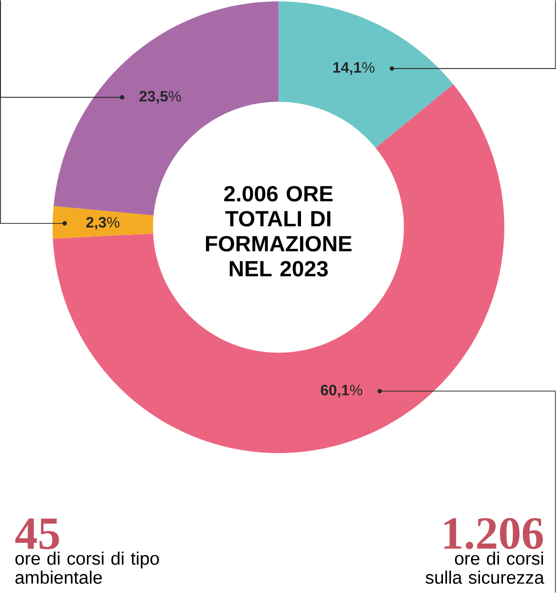 The width and height of the screenshot is (556, 593). I want to click on data-label: 14,1%, so click(354, 68).